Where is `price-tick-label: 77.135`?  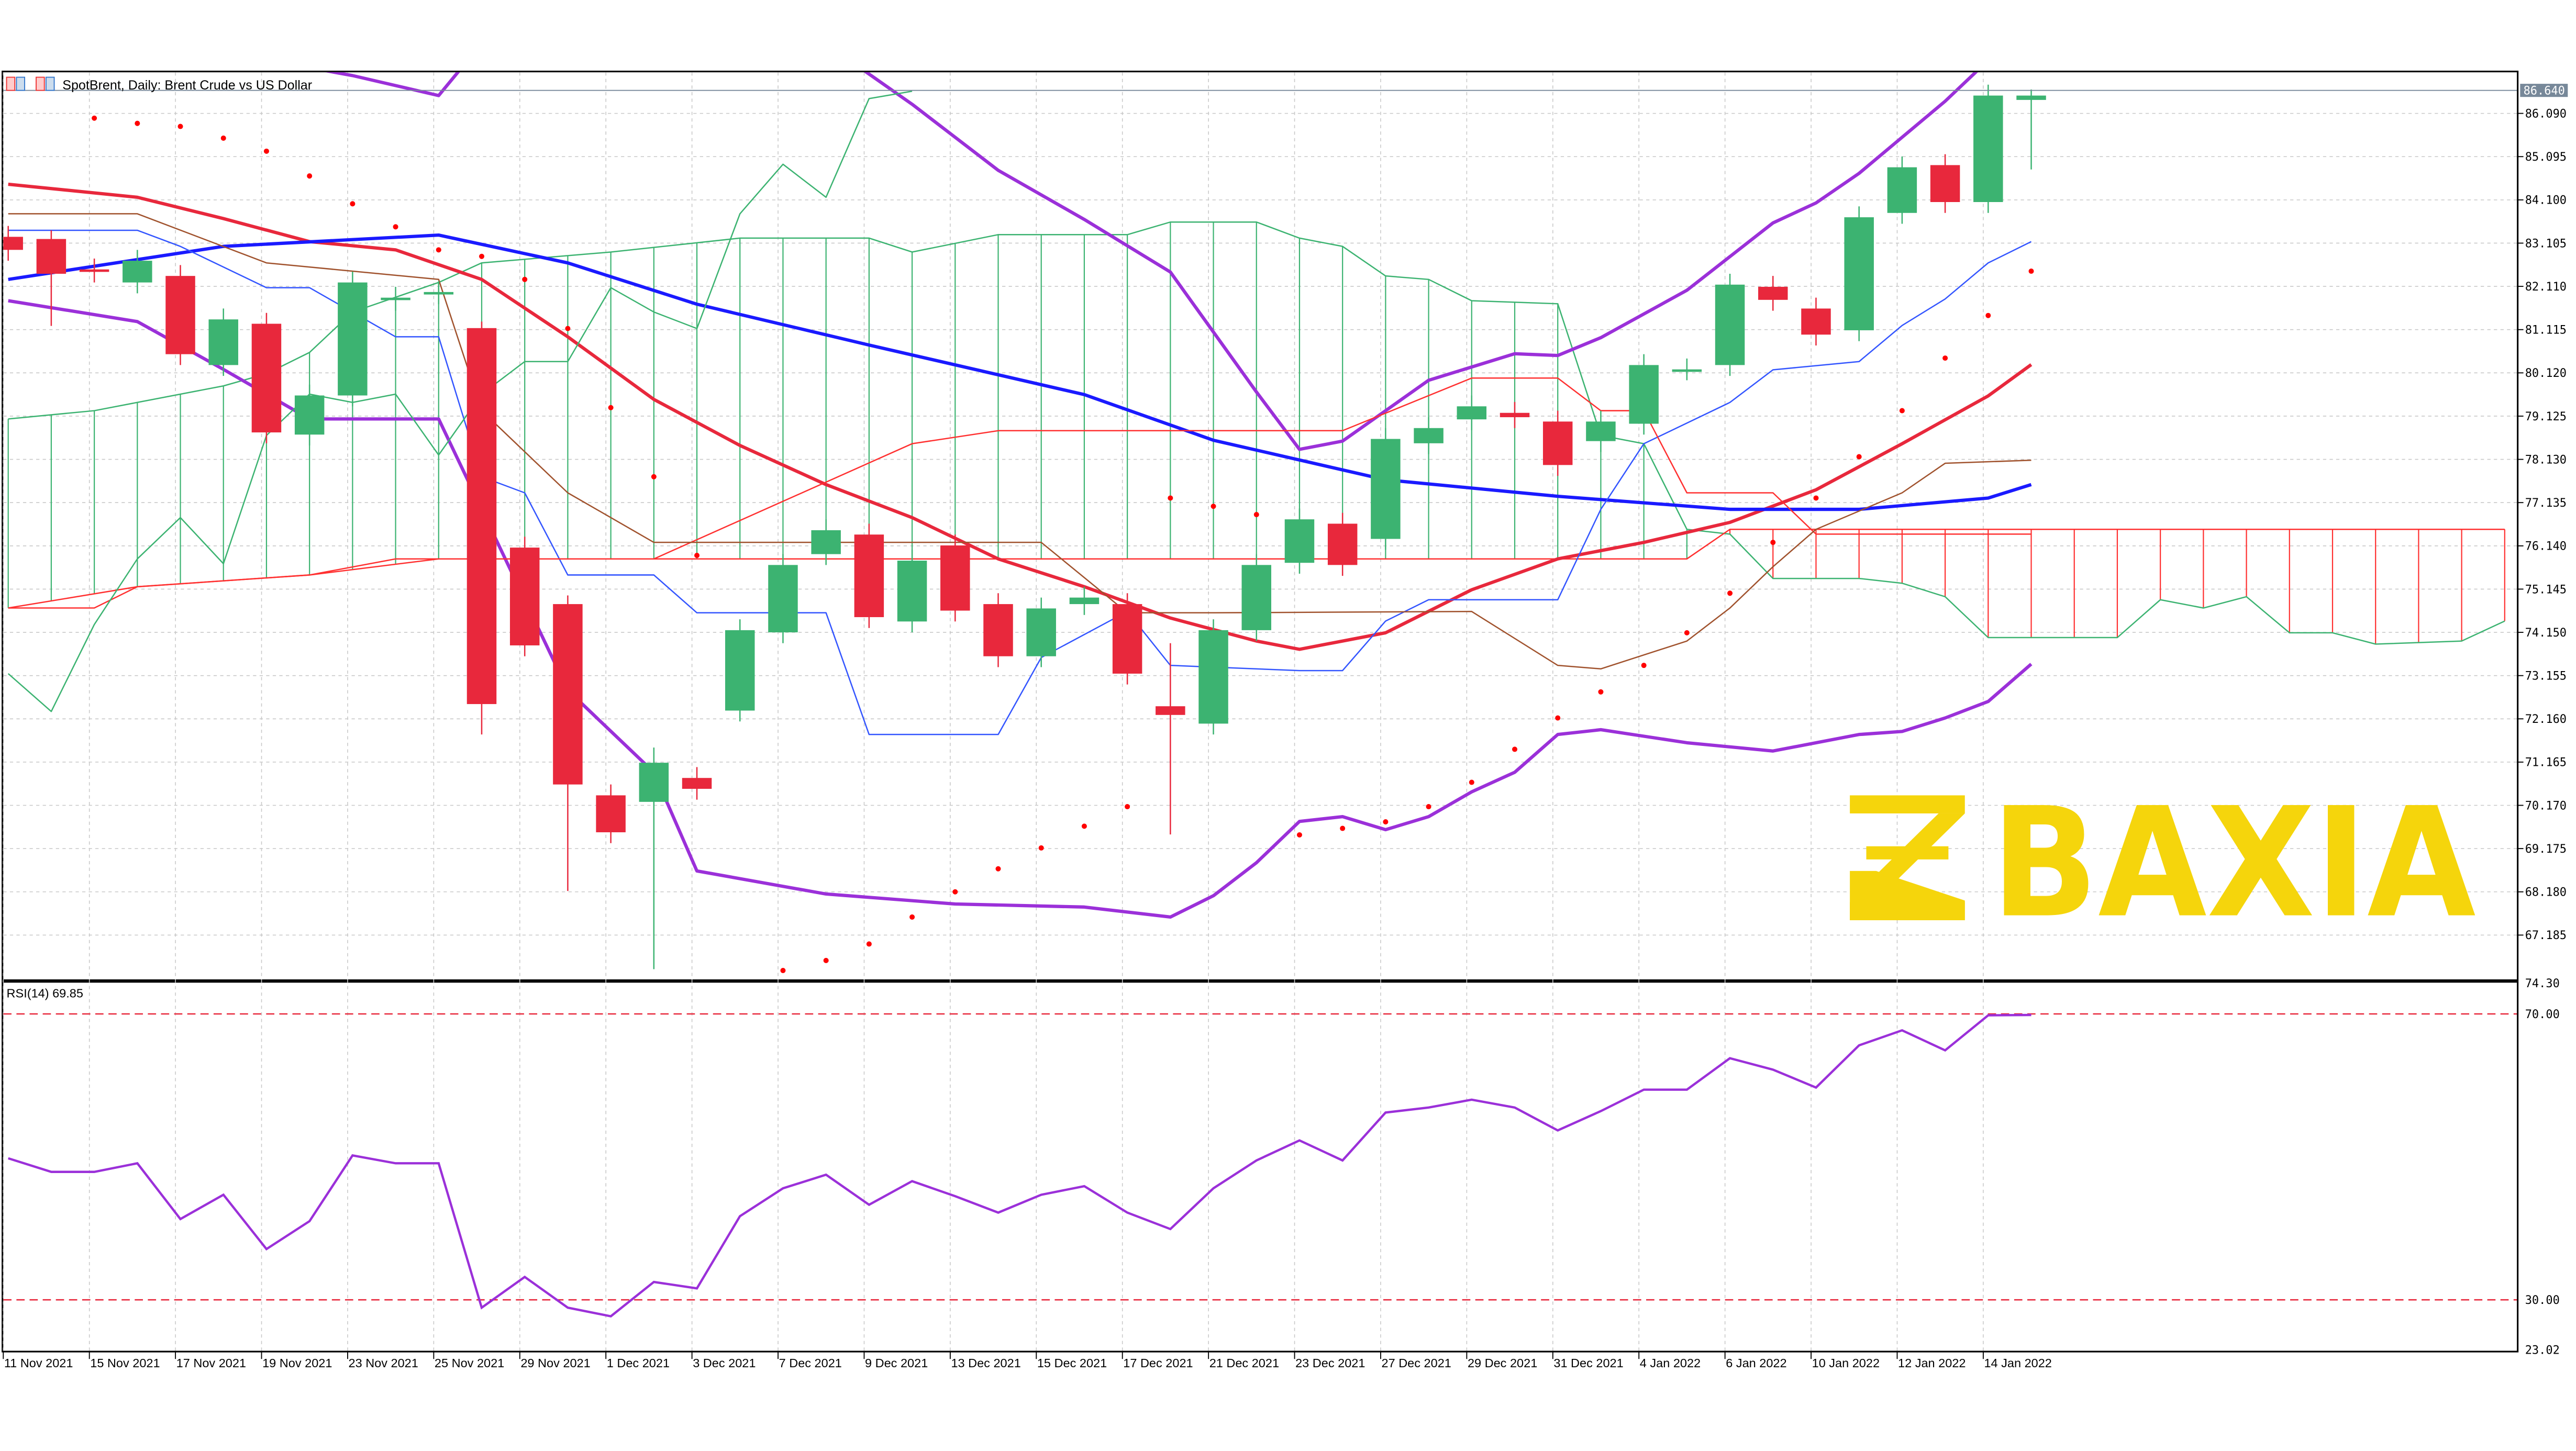
price-tick-label: 77.135 is located at coordinates (2546, 504).